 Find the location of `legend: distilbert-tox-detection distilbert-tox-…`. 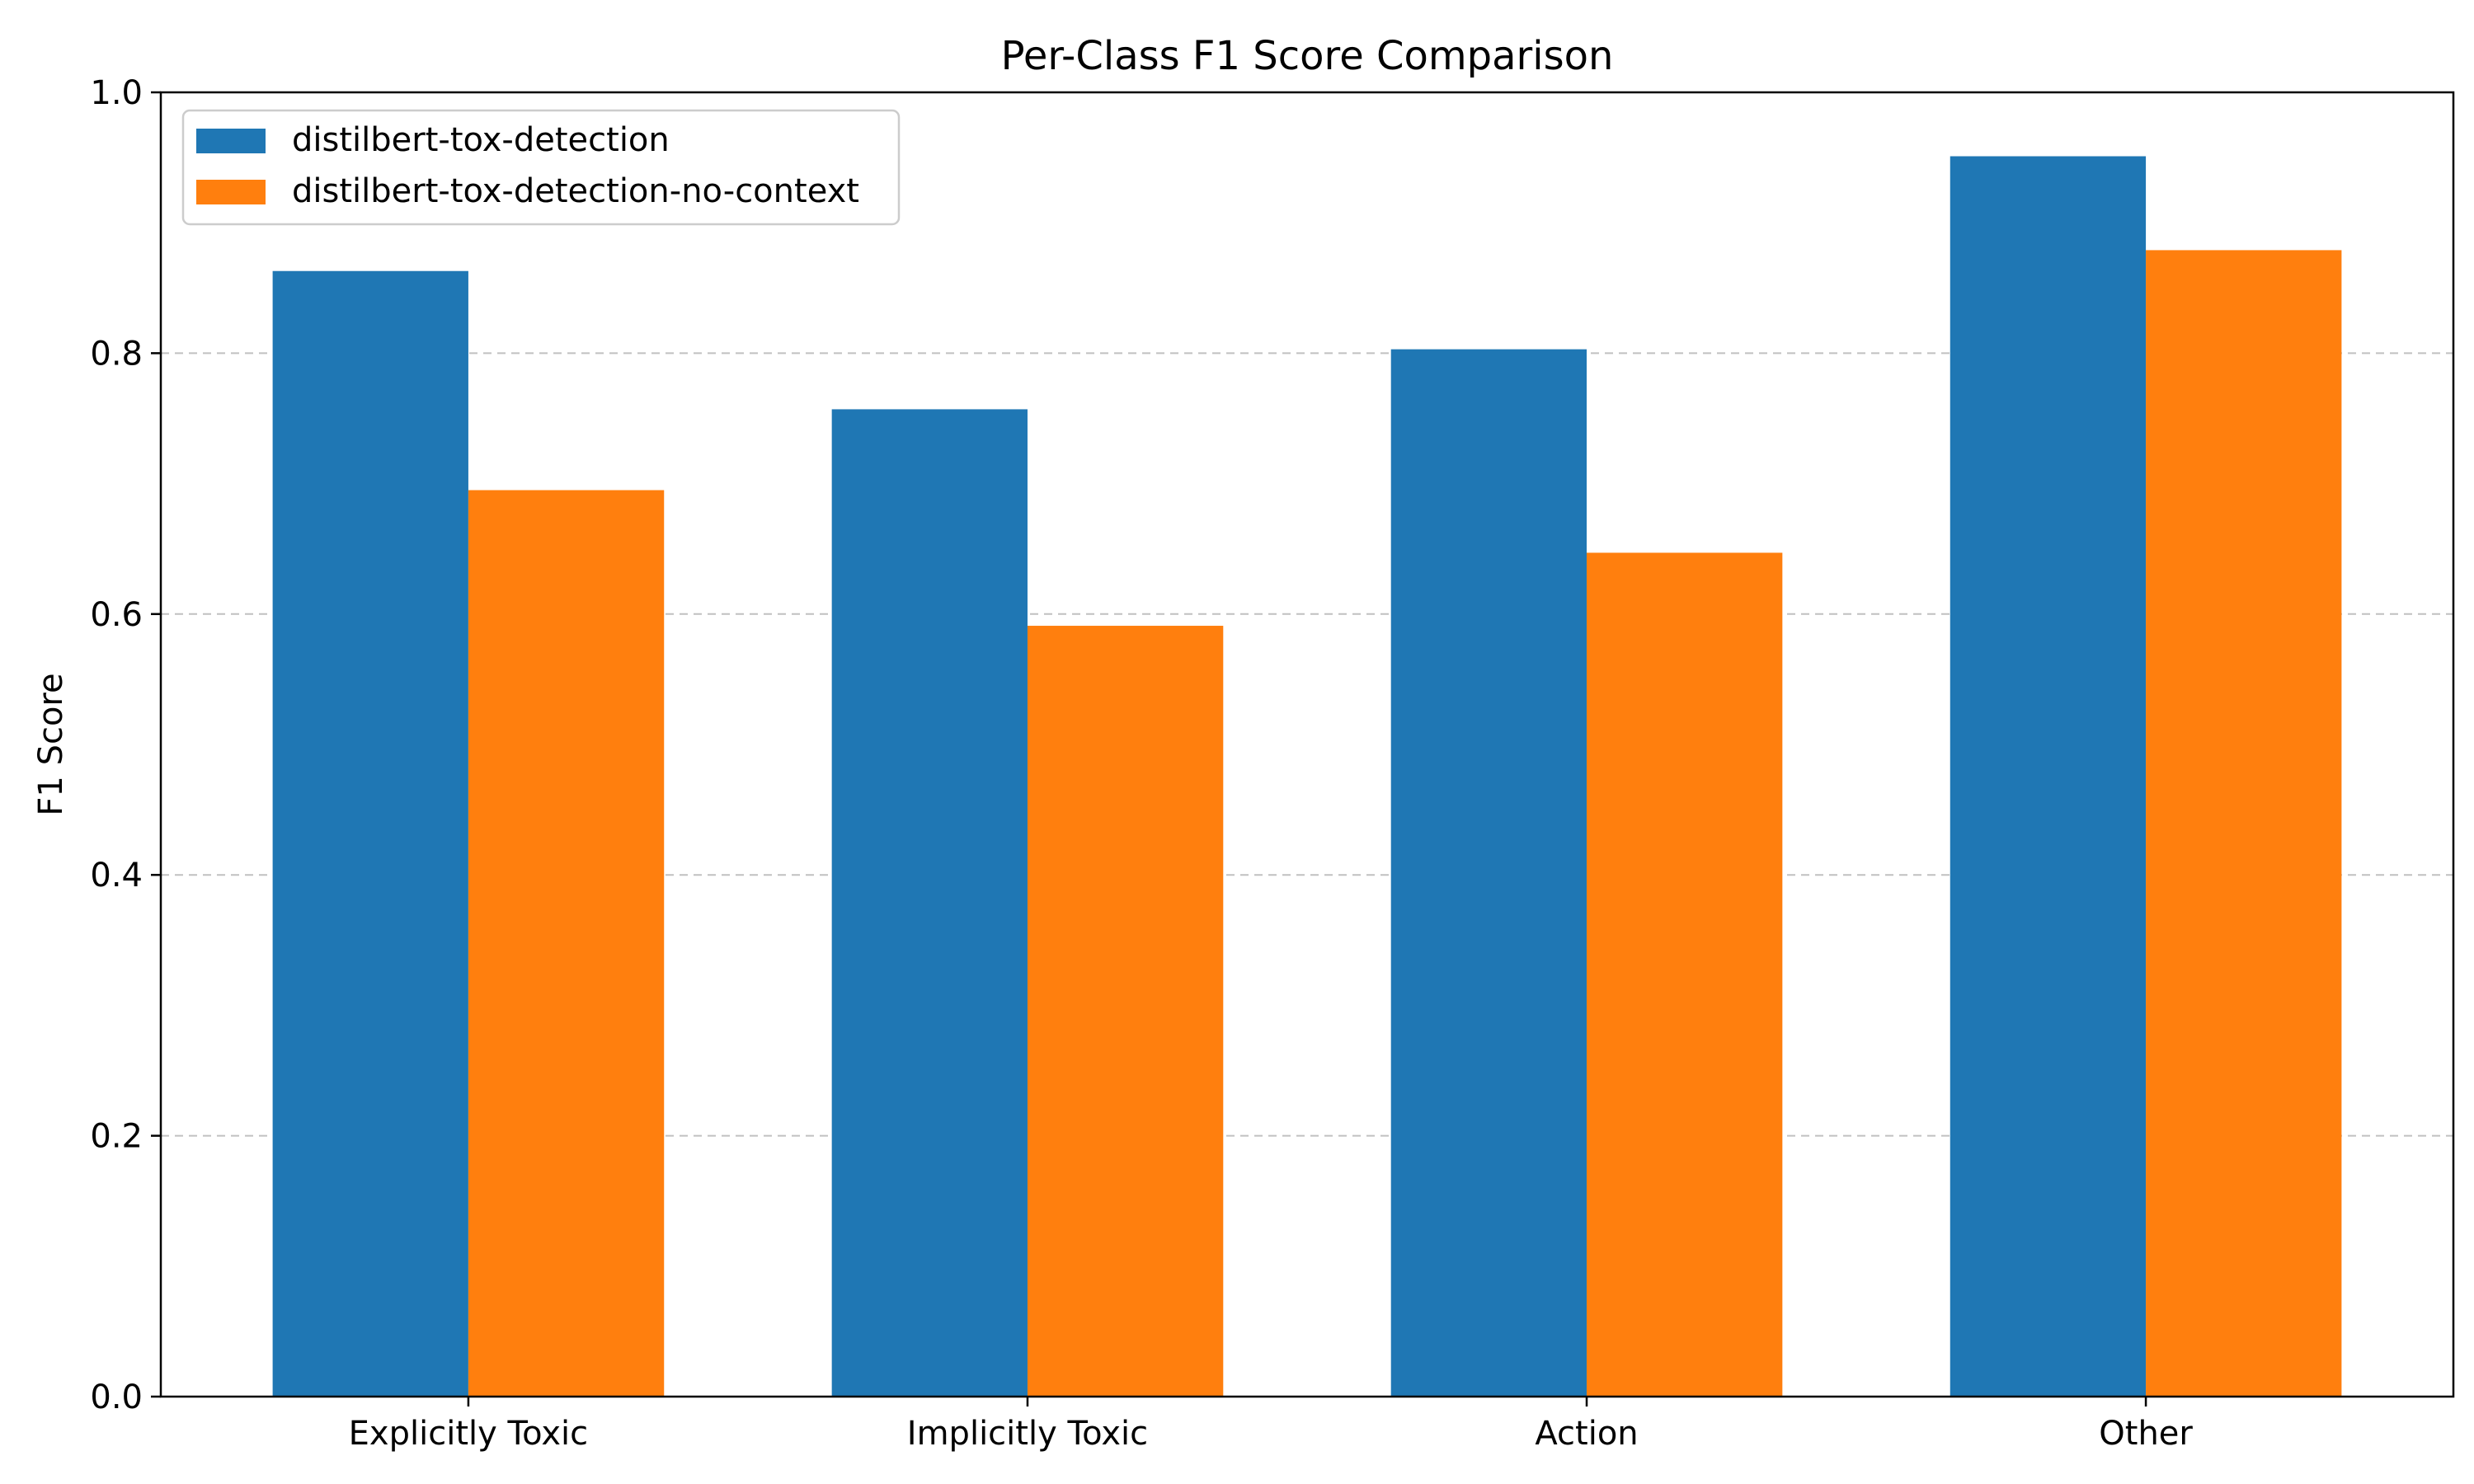

legend: distilbert-tox-detection distilbert-tox-… is located at coordinates (541, 167).